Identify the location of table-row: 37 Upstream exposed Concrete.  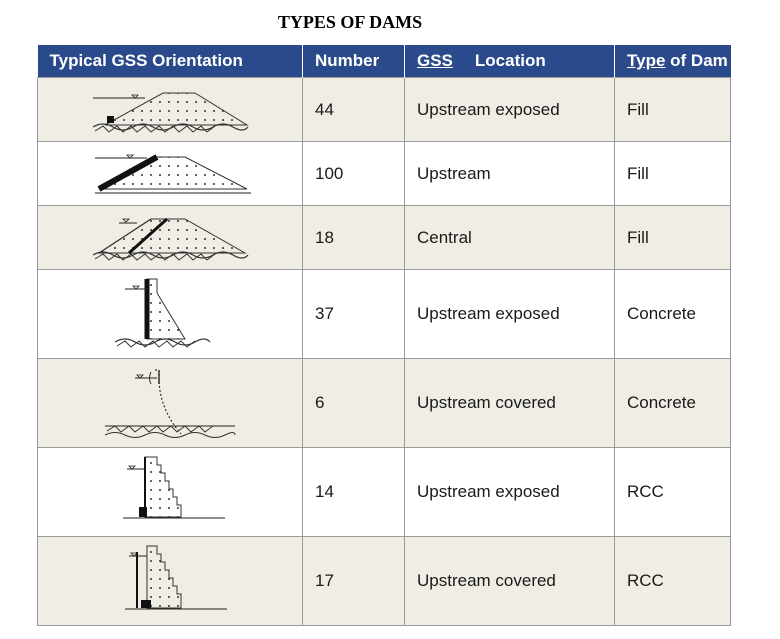
(384, 314).